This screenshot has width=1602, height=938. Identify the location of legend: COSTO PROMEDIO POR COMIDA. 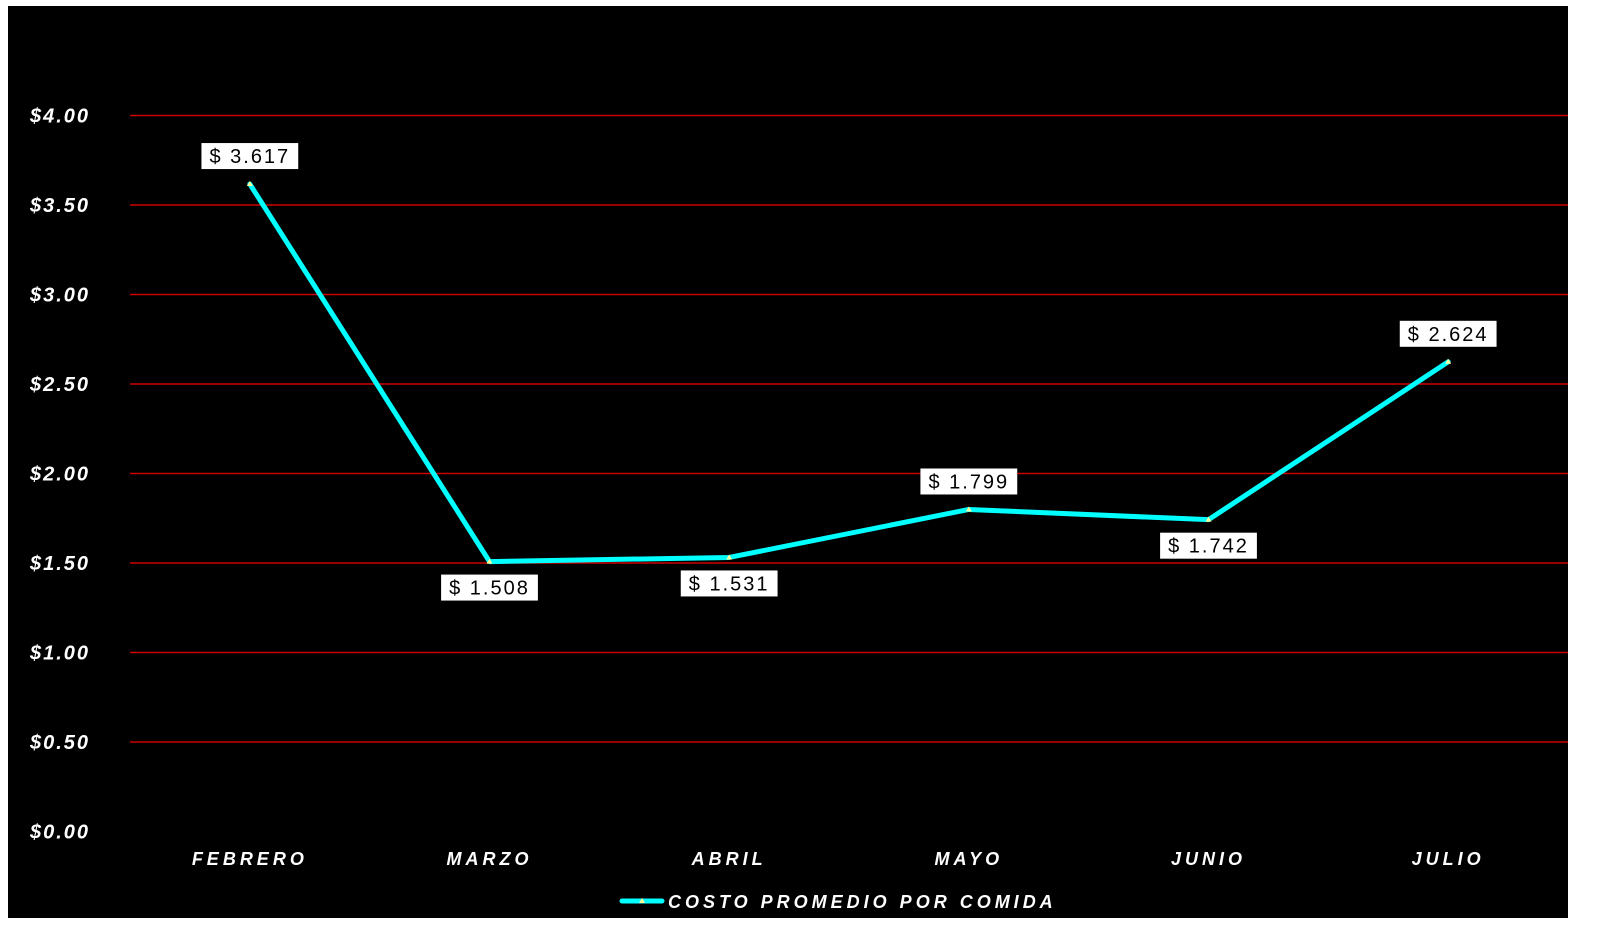
(838, 902).